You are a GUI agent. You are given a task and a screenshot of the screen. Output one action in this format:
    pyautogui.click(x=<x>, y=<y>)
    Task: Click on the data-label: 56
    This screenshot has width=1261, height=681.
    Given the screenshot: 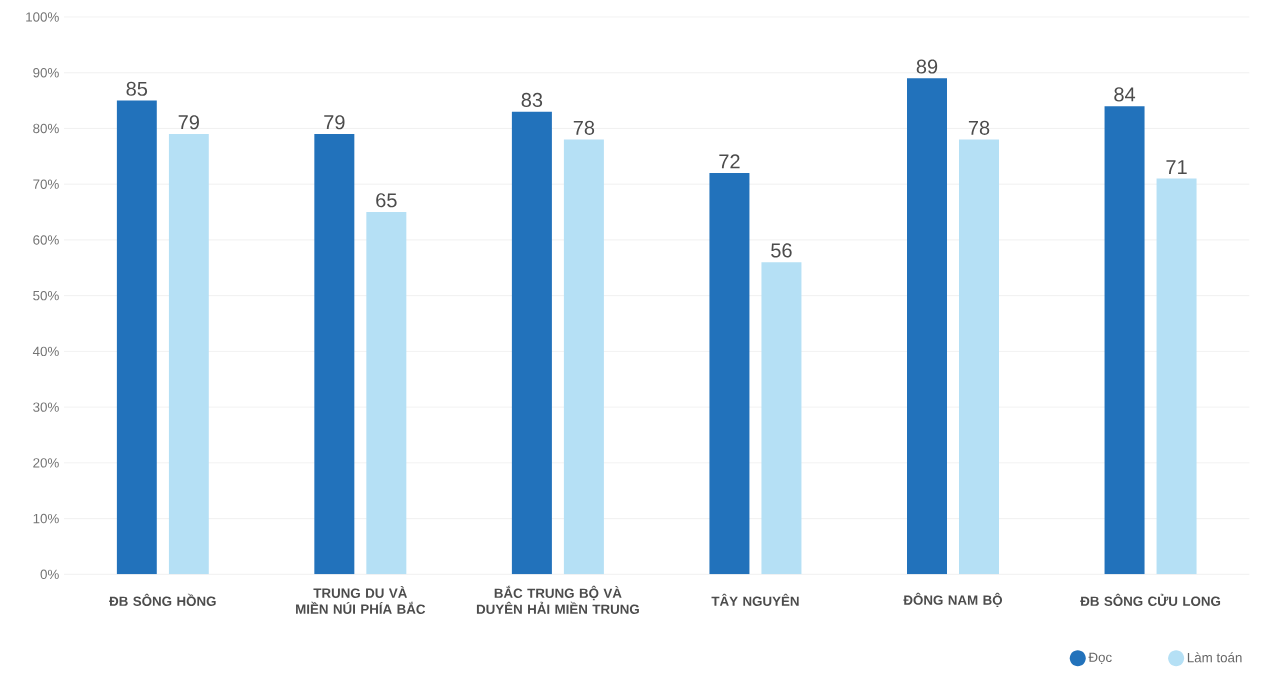 What is the action you would take?
    pyautogui.click(x=781, y=250)
    